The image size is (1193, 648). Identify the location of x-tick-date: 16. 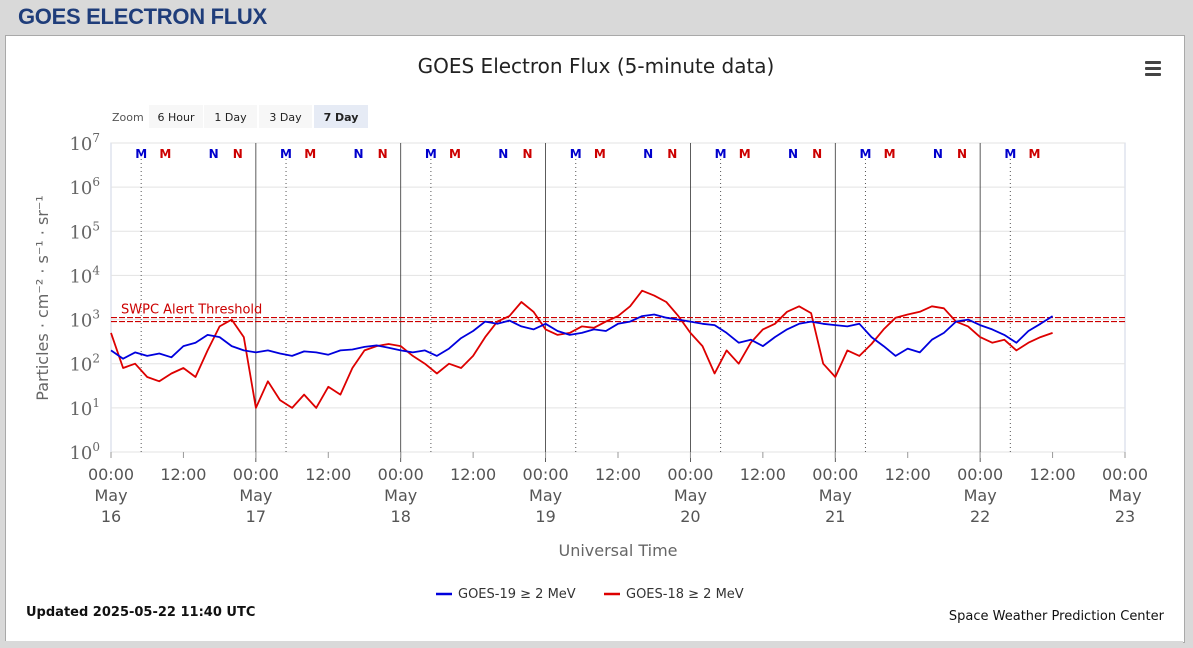
(111, 516).